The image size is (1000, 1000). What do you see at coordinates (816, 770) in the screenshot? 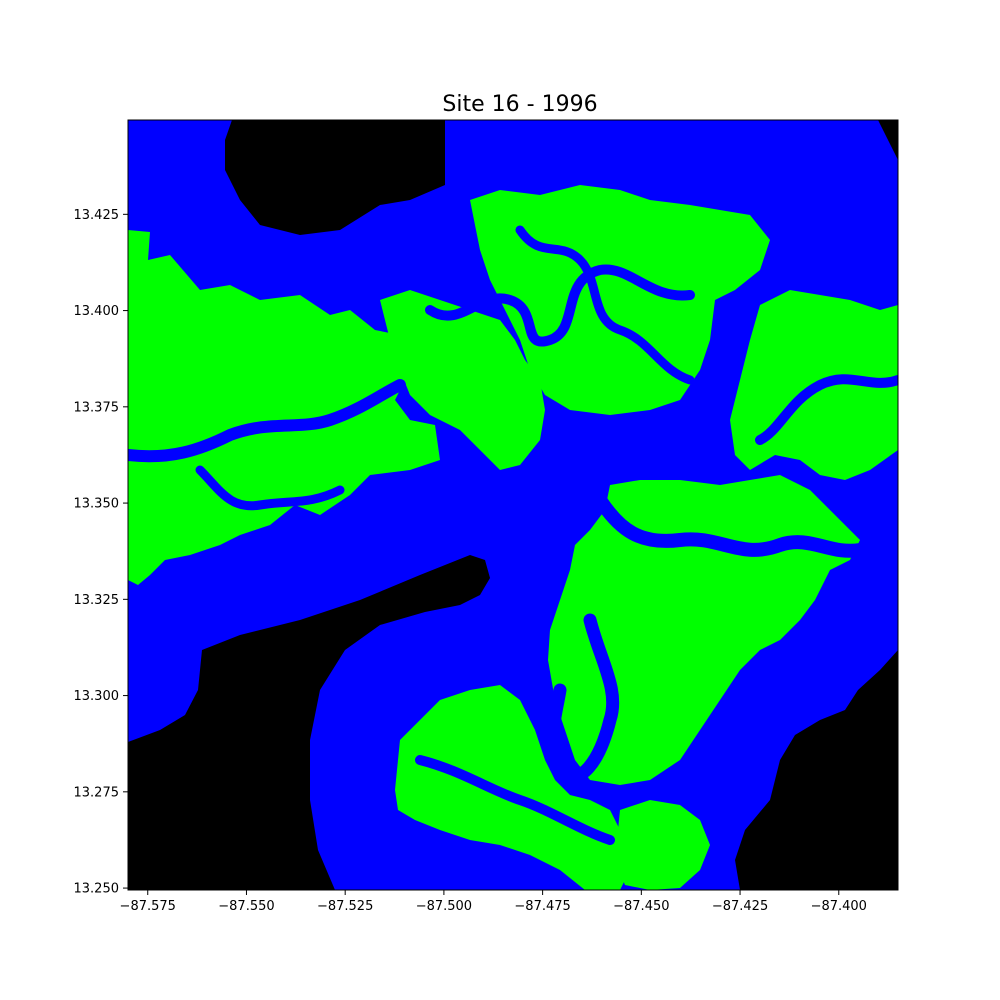
I see `nodata-region-bottom-right` at bounding box center [816, 770].